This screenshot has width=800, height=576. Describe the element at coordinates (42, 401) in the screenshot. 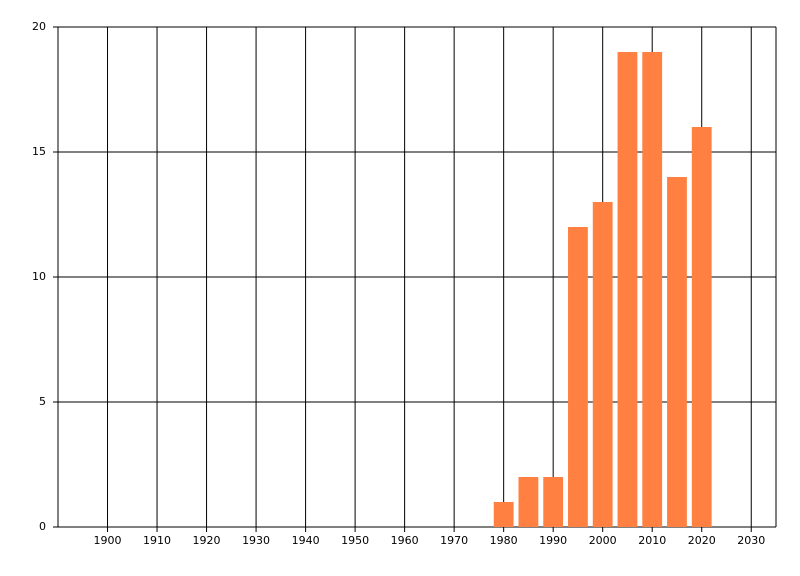

I see `y-tick-label: 5` at that location.